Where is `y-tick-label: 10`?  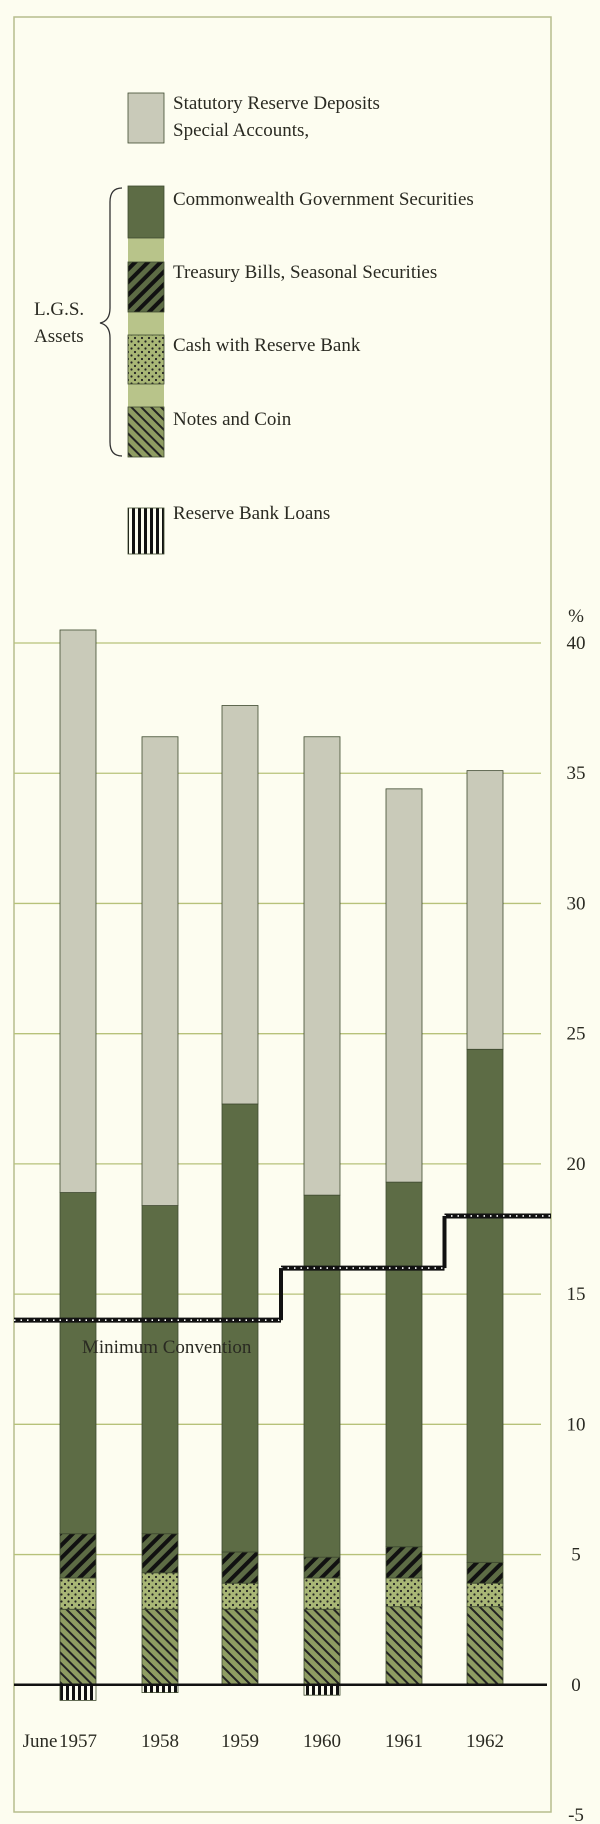
y-tick-label: 10 is located at coordinates (576, 1424).